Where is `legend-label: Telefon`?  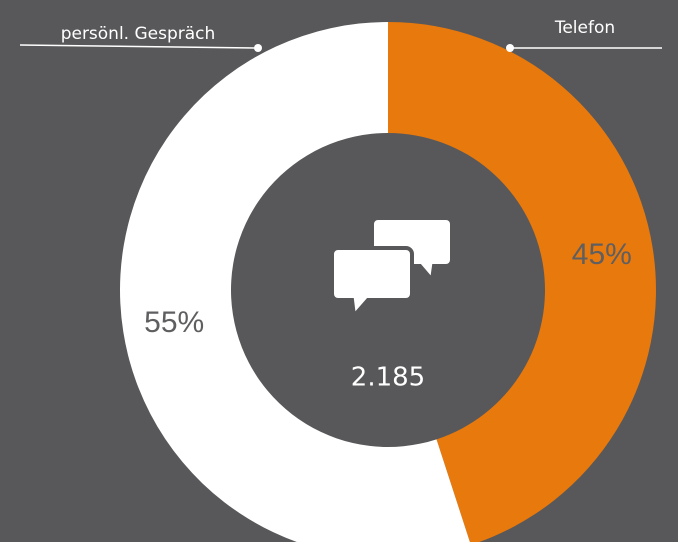 legend-label: Telefon is located at coordinates (584, 28).